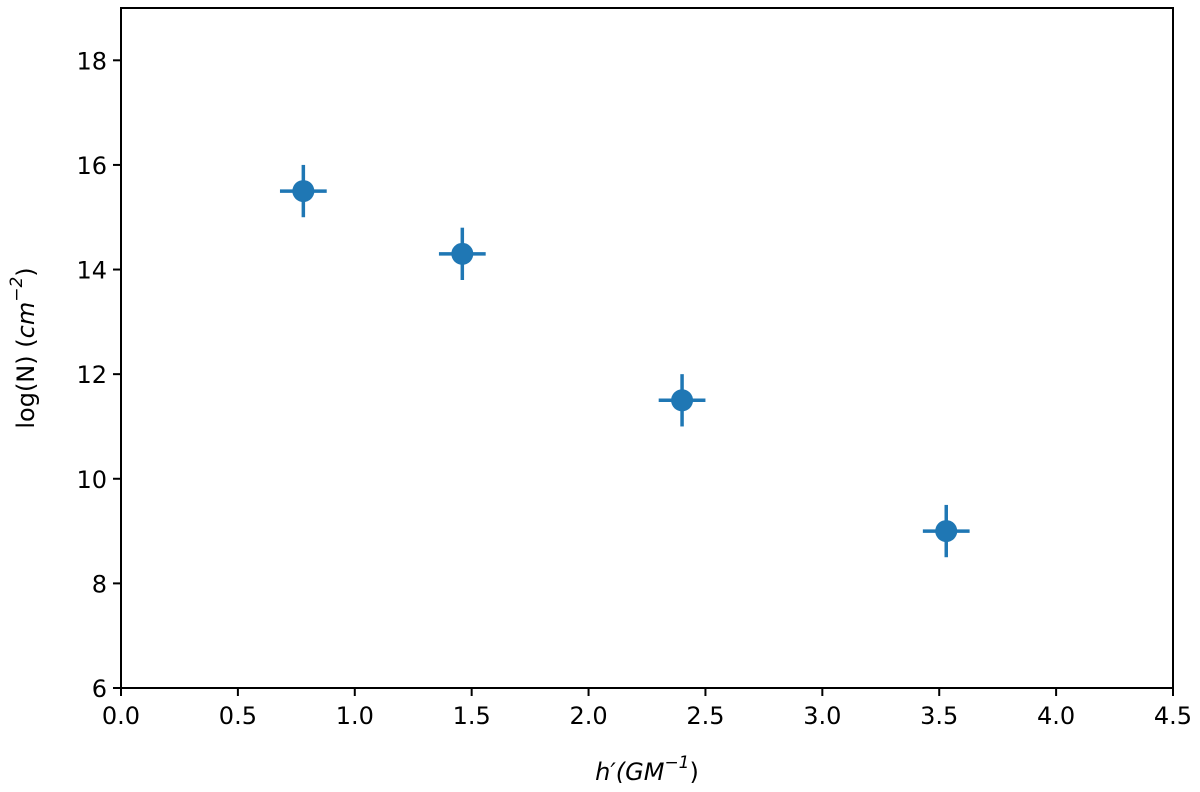  Describe the element at coordinates (23, 347) in the screenshot. I see `y-axis-title: log(N) (cm−2)` at that location.